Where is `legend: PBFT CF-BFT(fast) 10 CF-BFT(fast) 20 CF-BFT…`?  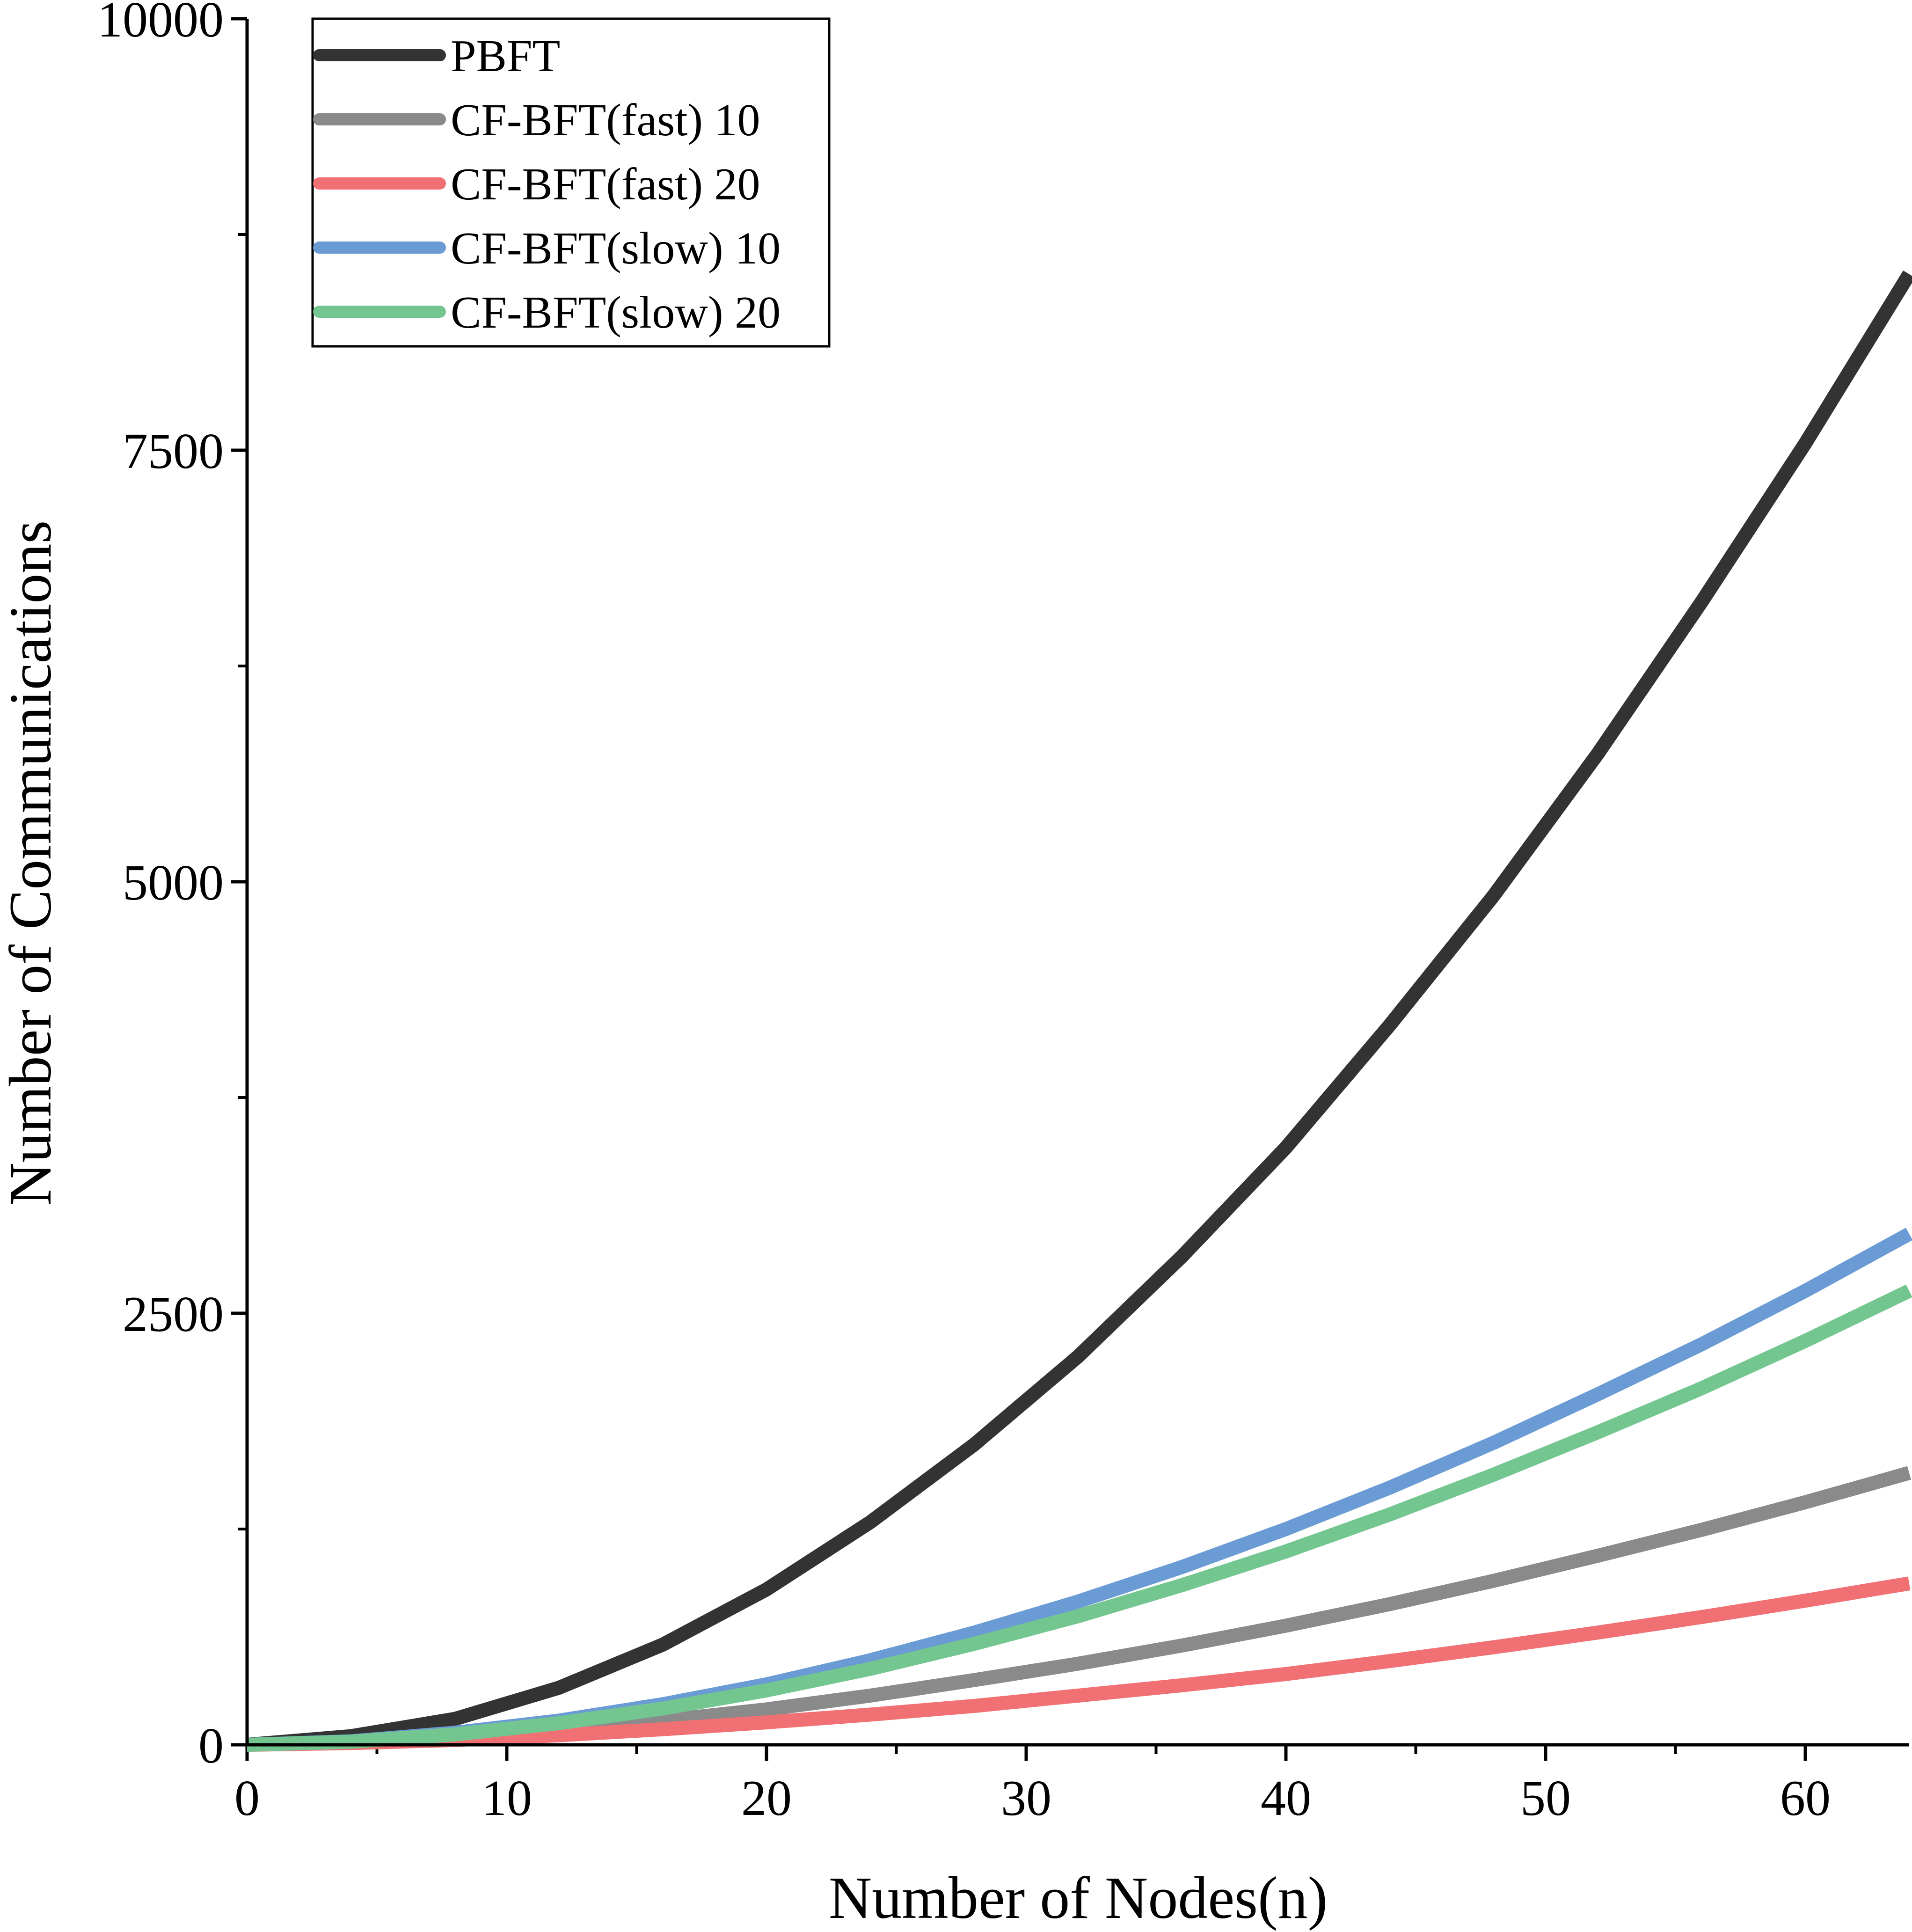 legend: PBFT CF-BFT(fast) 10 CF-BFT(fast) 20 CF-BFT… is located at coordinates (571, 182).